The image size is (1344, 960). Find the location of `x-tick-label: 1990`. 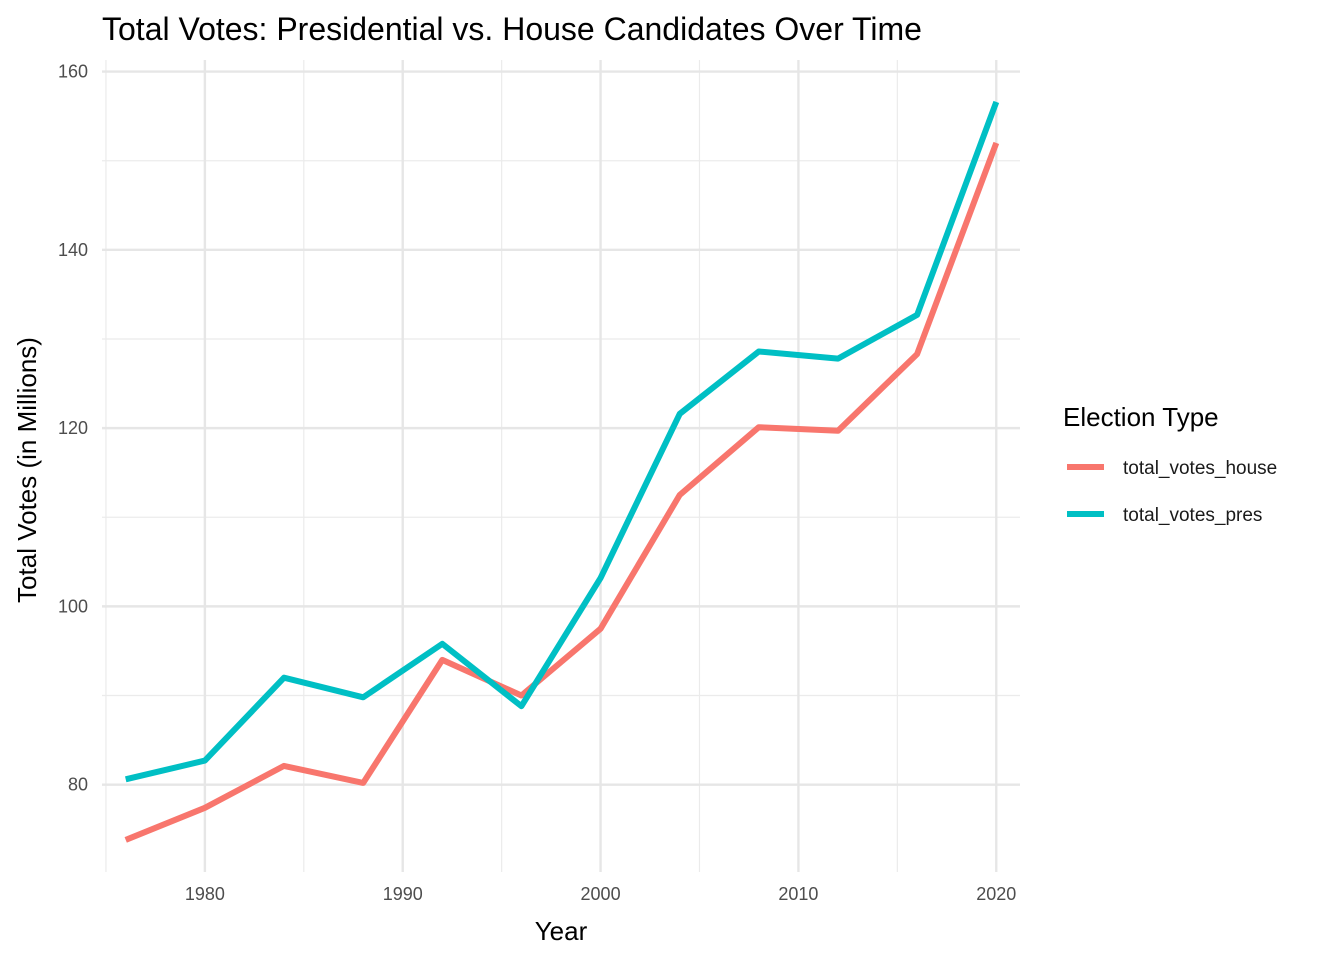

x-tick-label: 1990 is located at coordinates (403, 894).